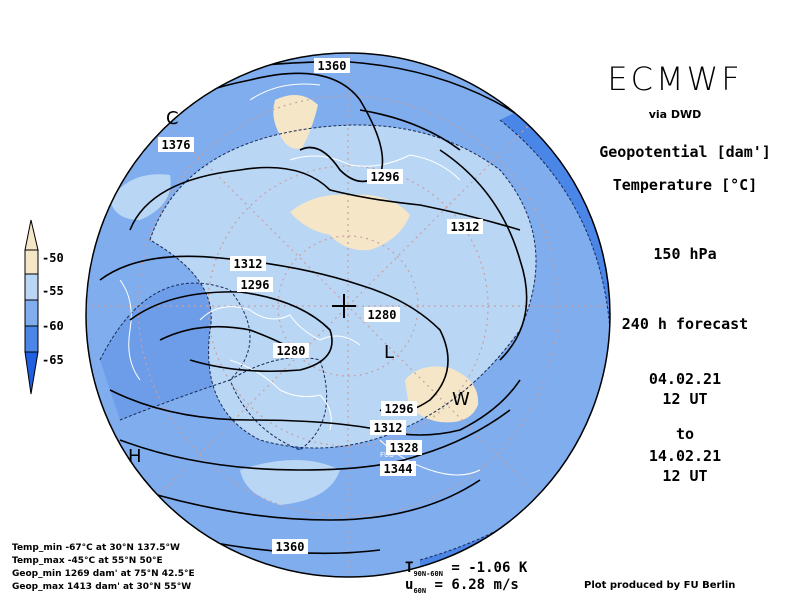 The height and width of the screenshot is (612, 792). I want to click on legend-label: -55, so click(53, 291).